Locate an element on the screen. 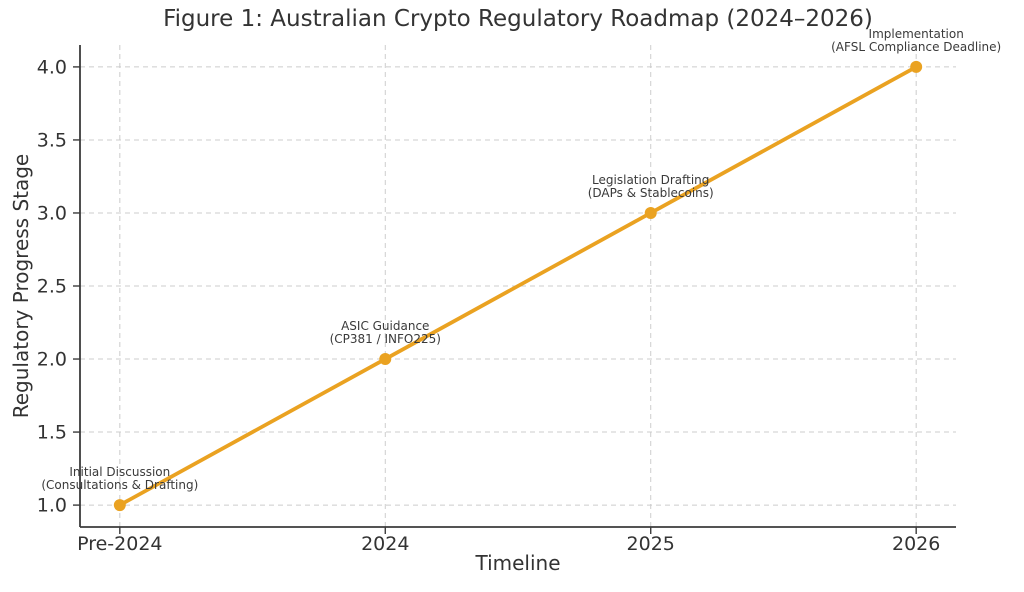 This screenshot has height=592, width=1024. annotation-title: Legislation Drafting is located at coordinates (650, 180).